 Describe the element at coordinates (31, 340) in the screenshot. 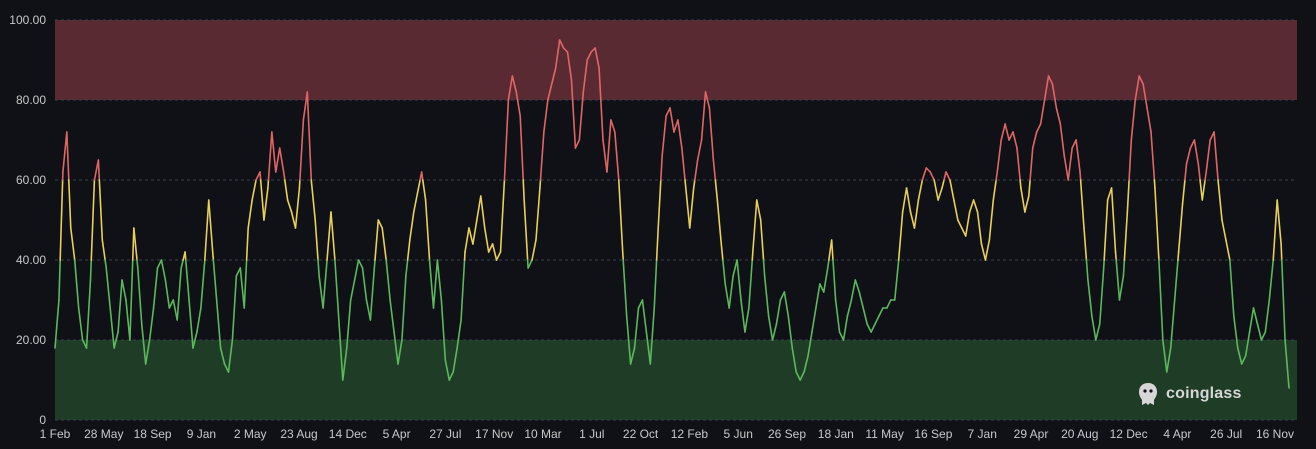

I see `y-tick-label: 20.00` at that location.